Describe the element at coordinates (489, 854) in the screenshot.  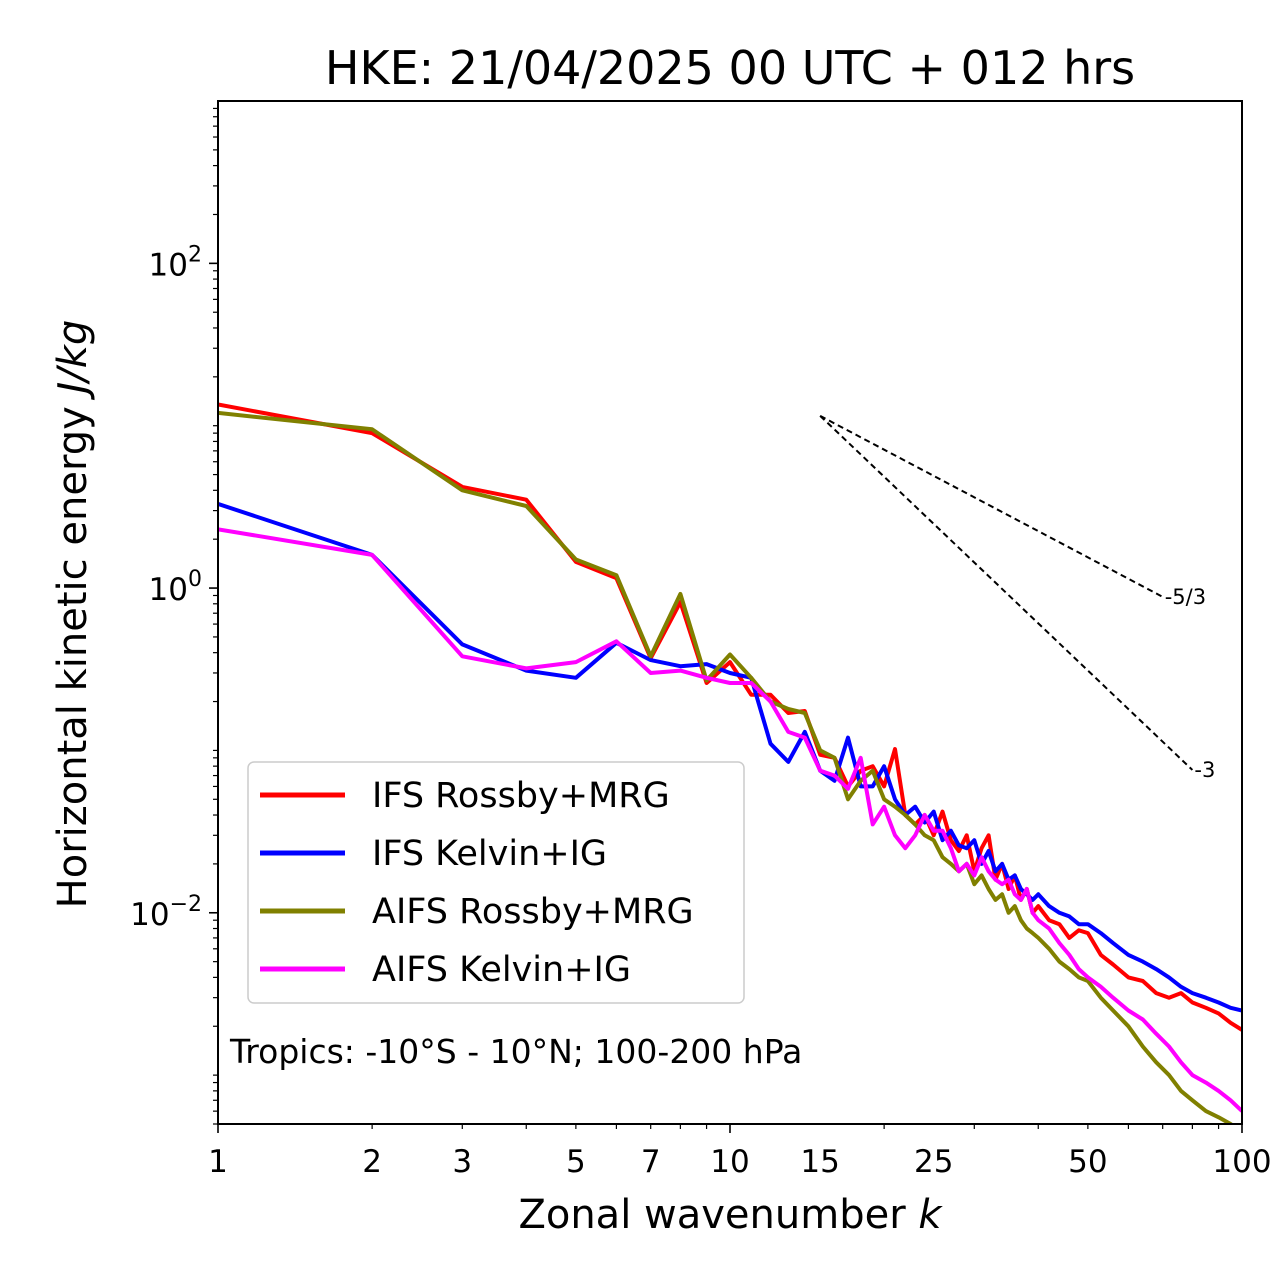
I see `legend-label-2: IFS Kelvin+IG` at that location.